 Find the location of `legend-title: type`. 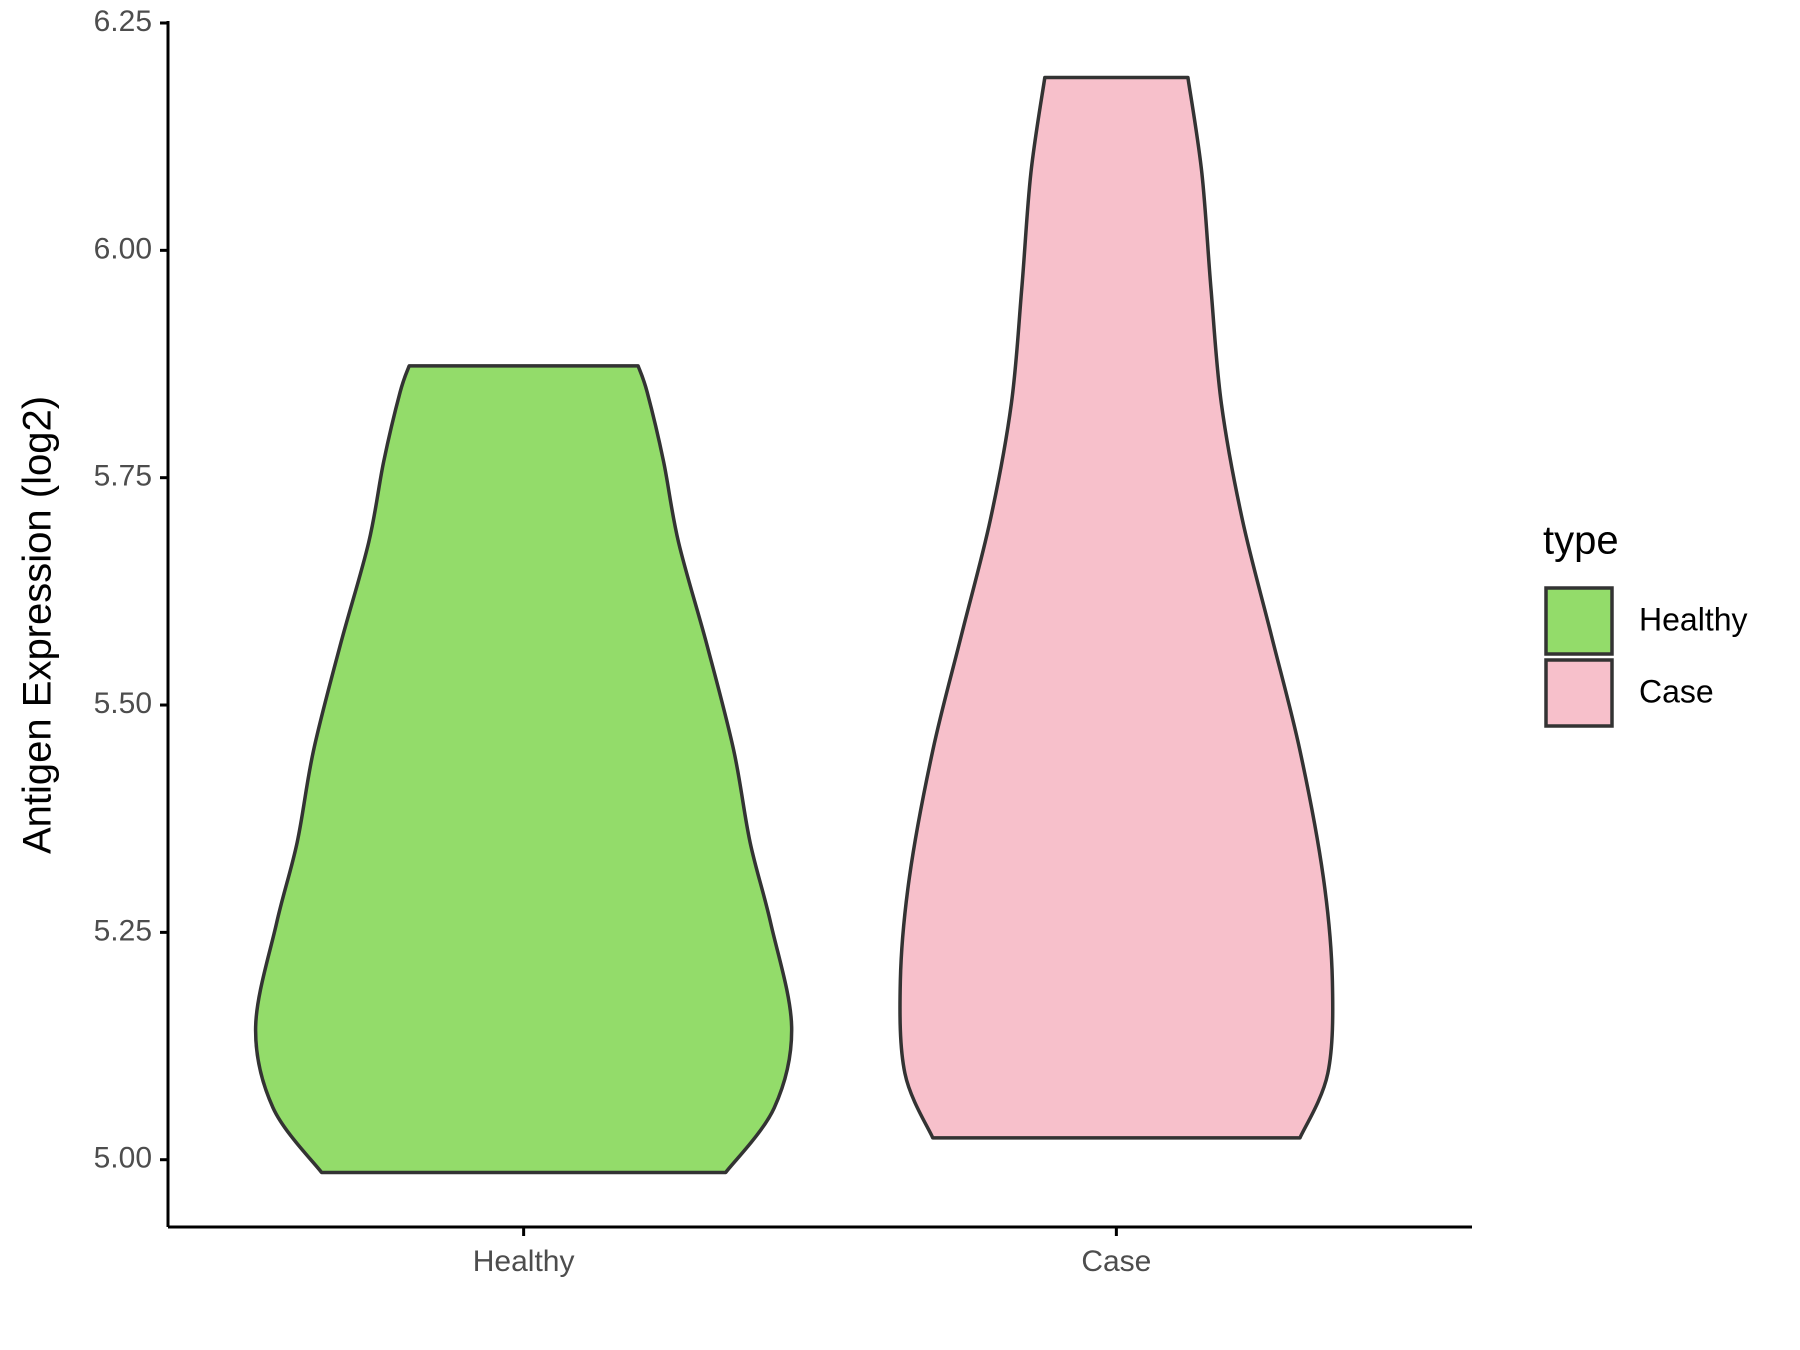

legend-title: type is located at coordinates (1581, 541).